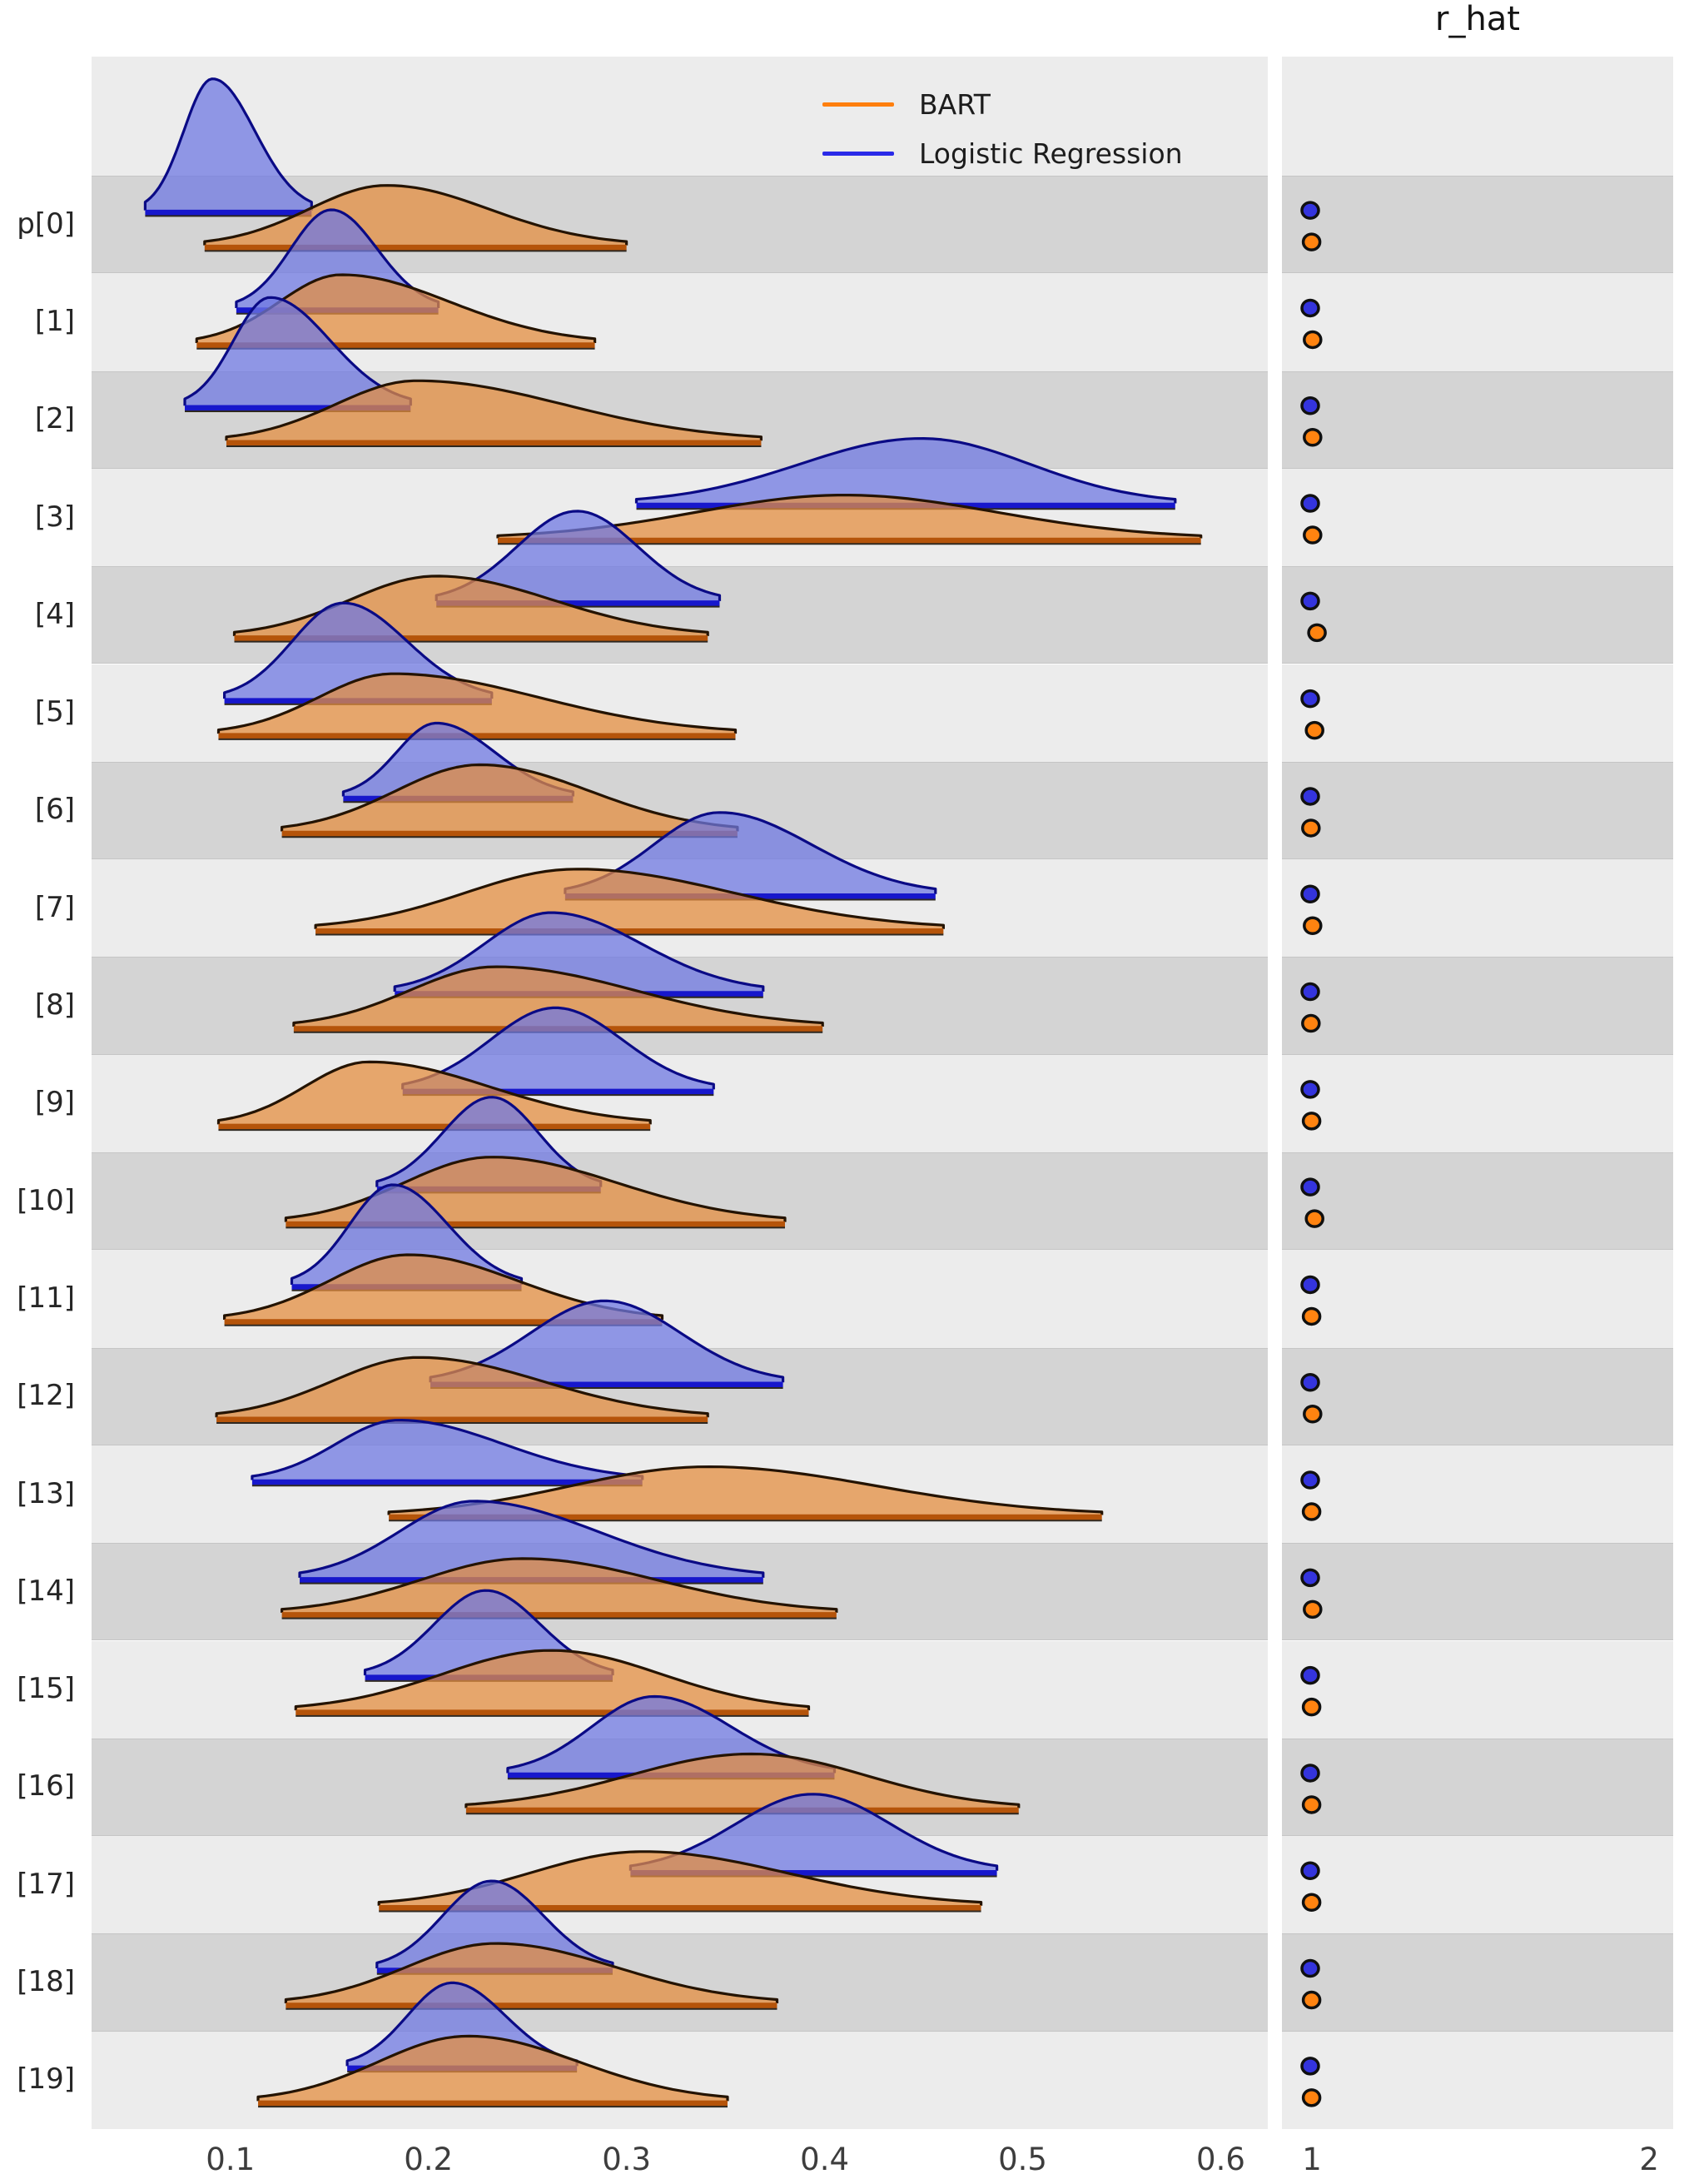 This screenshot has width=1684, height=2184. What do you see at coordinates (1649, 2159) in the screenshot?
I see `rhat-tick-2: 2` at bounding box center [1649, 2159].